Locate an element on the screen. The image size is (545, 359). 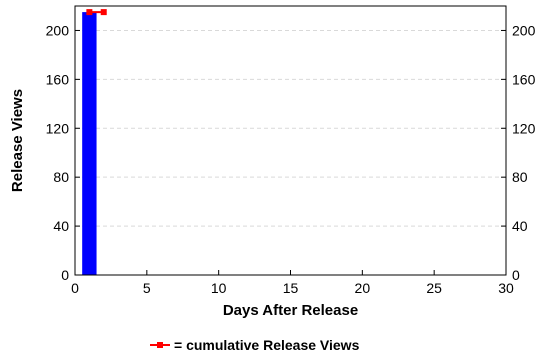
x-axis-title: Days After Release is located at coordinates (290, 310).